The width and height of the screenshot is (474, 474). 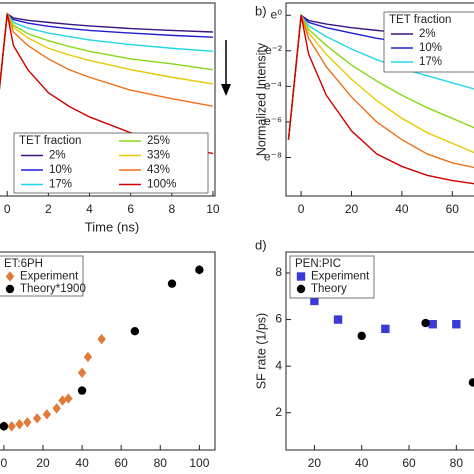 I want to click on x-tick-label: 2, so click(x=48, y=209).